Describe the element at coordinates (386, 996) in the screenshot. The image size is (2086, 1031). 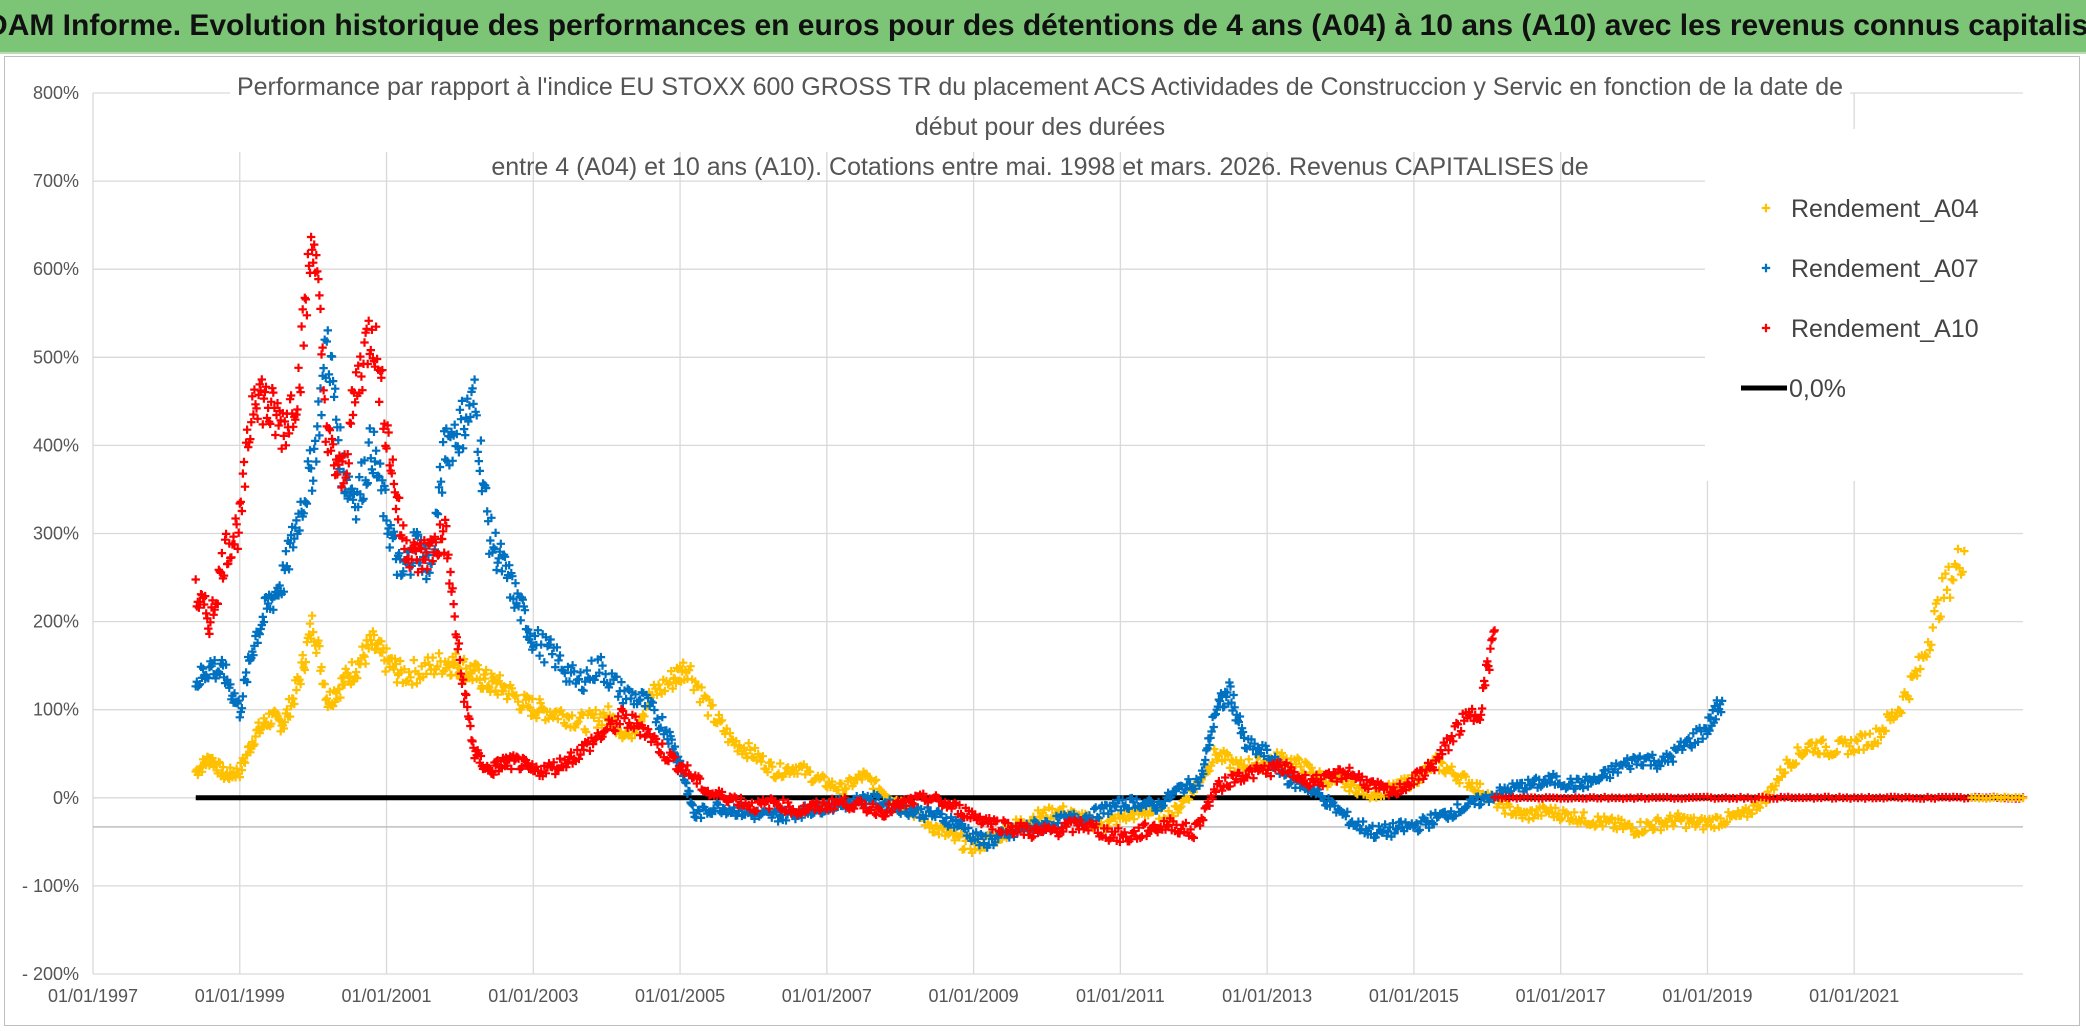
I see `x-tick-label: 01/01/2001` at that location.